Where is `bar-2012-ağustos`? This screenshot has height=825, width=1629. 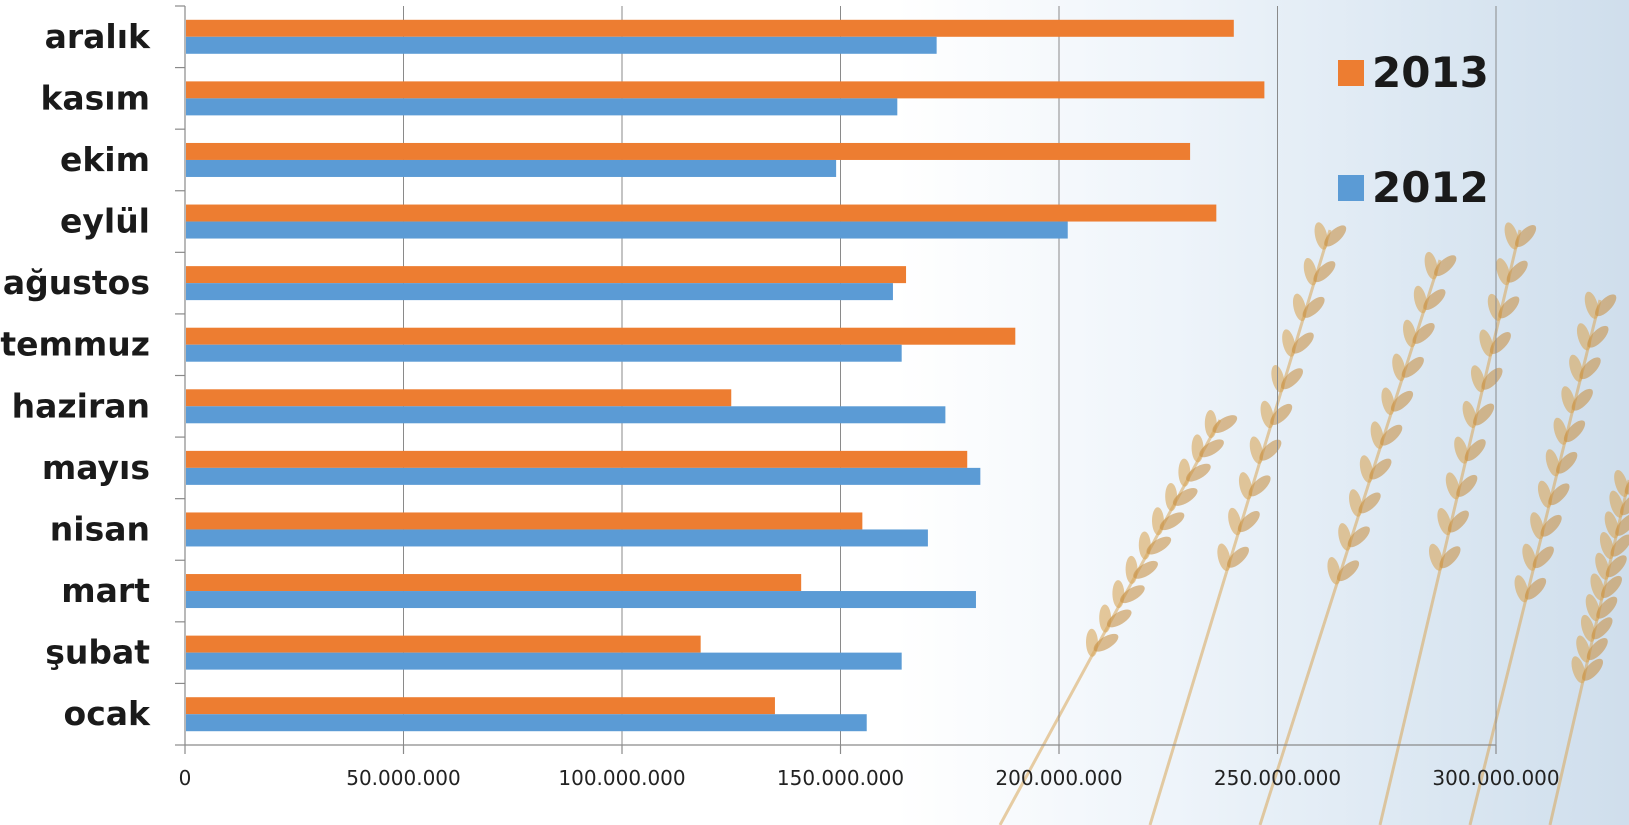 bar-2012-ağustos is located at coordinates (539, 292).